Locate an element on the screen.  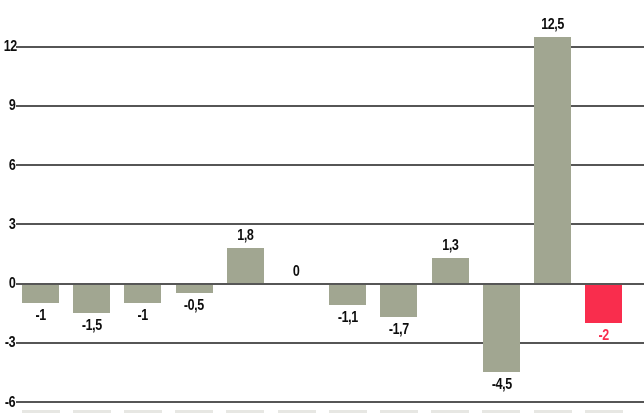
bar-value-label: -1,5 is located at coordinates (91, 326).